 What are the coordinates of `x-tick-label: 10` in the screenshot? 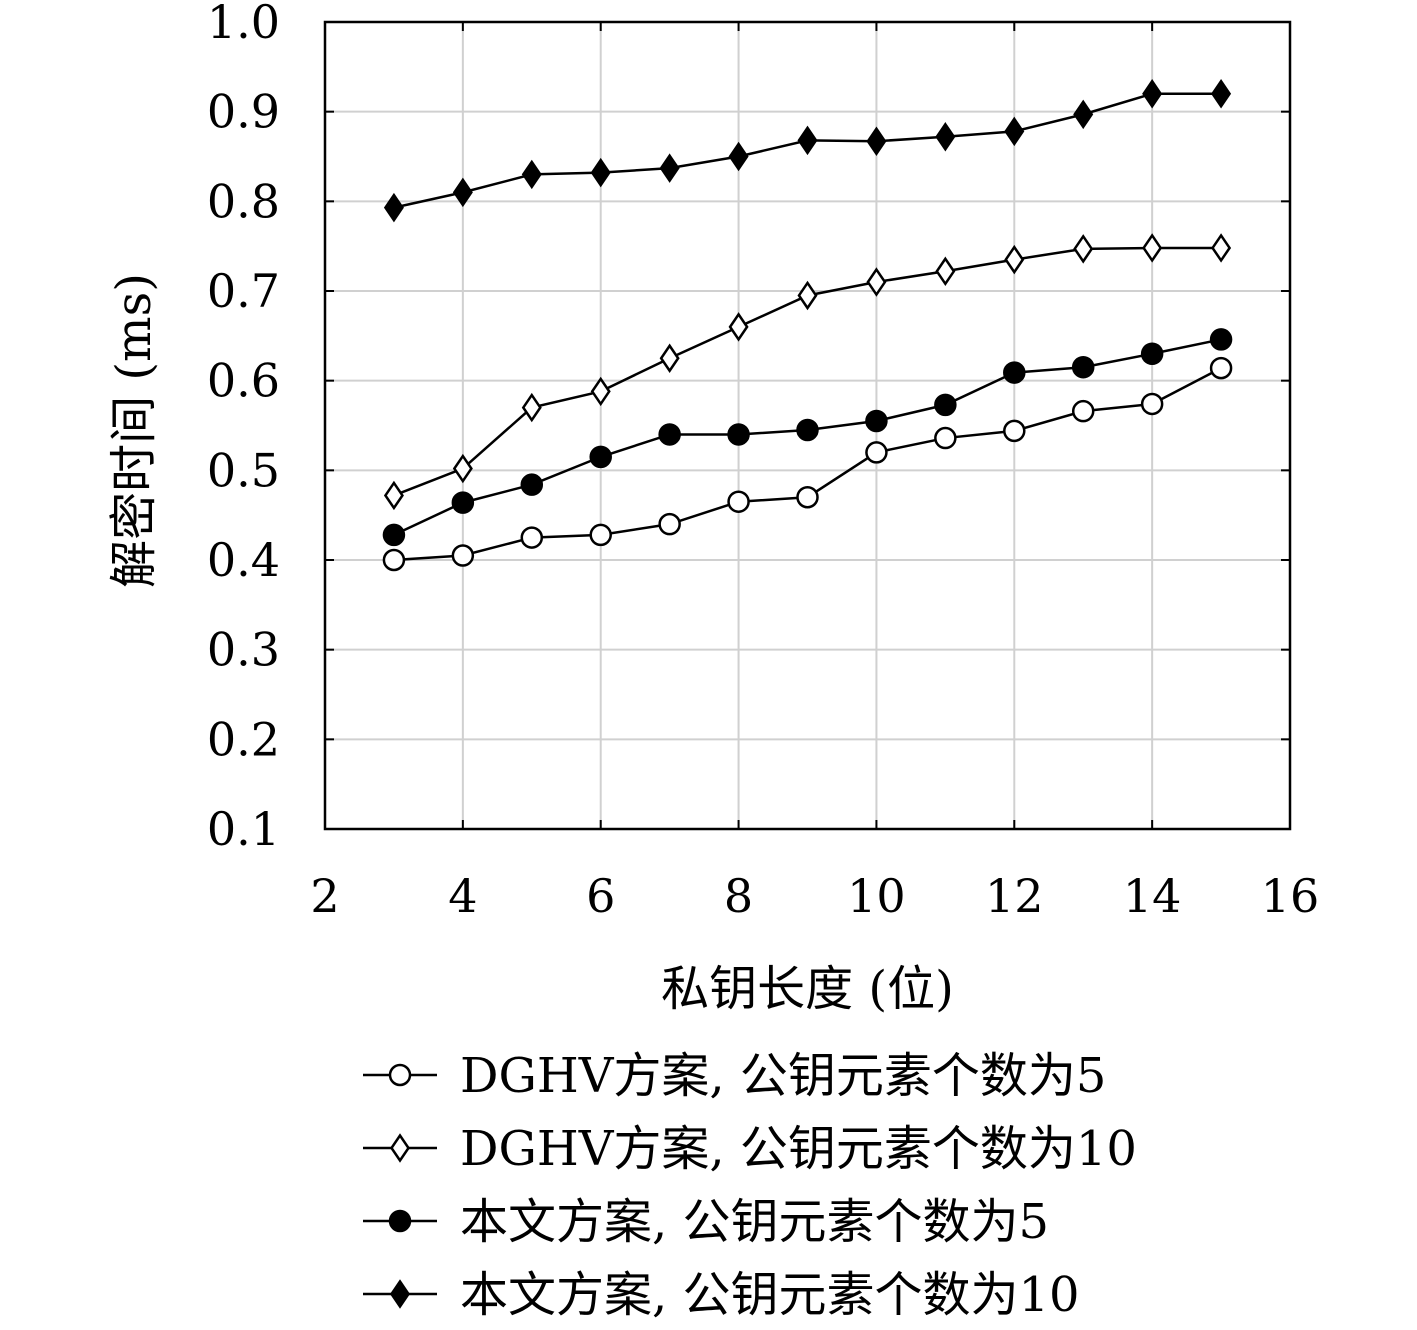 It's located at (876, 896).